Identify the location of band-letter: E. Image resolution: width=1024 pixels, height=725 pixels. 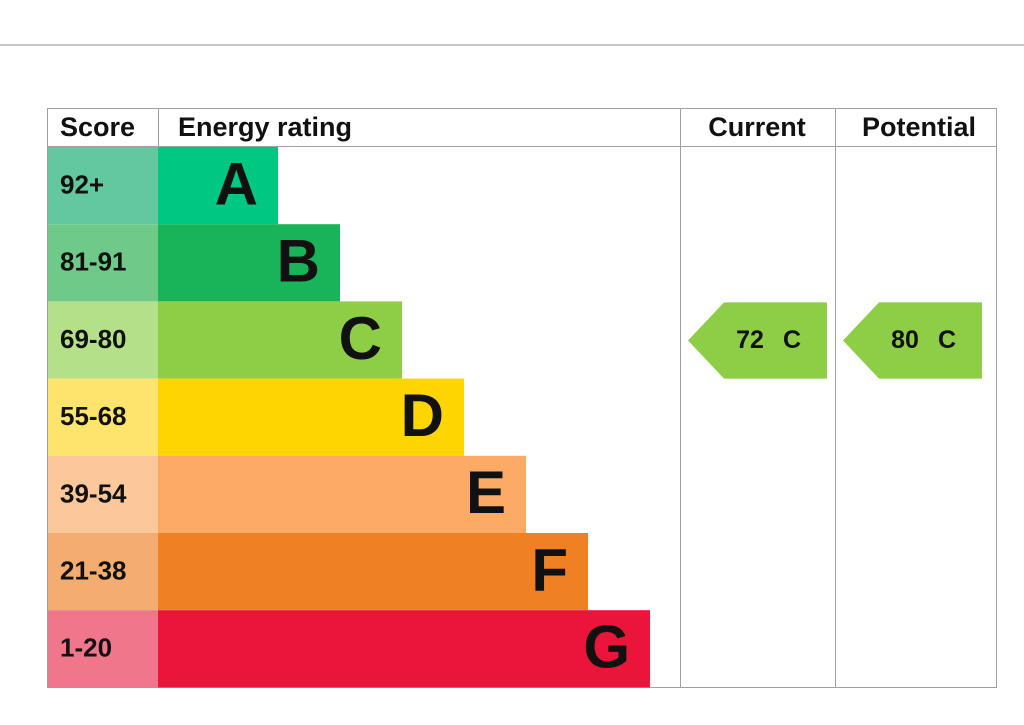
(486, 492).